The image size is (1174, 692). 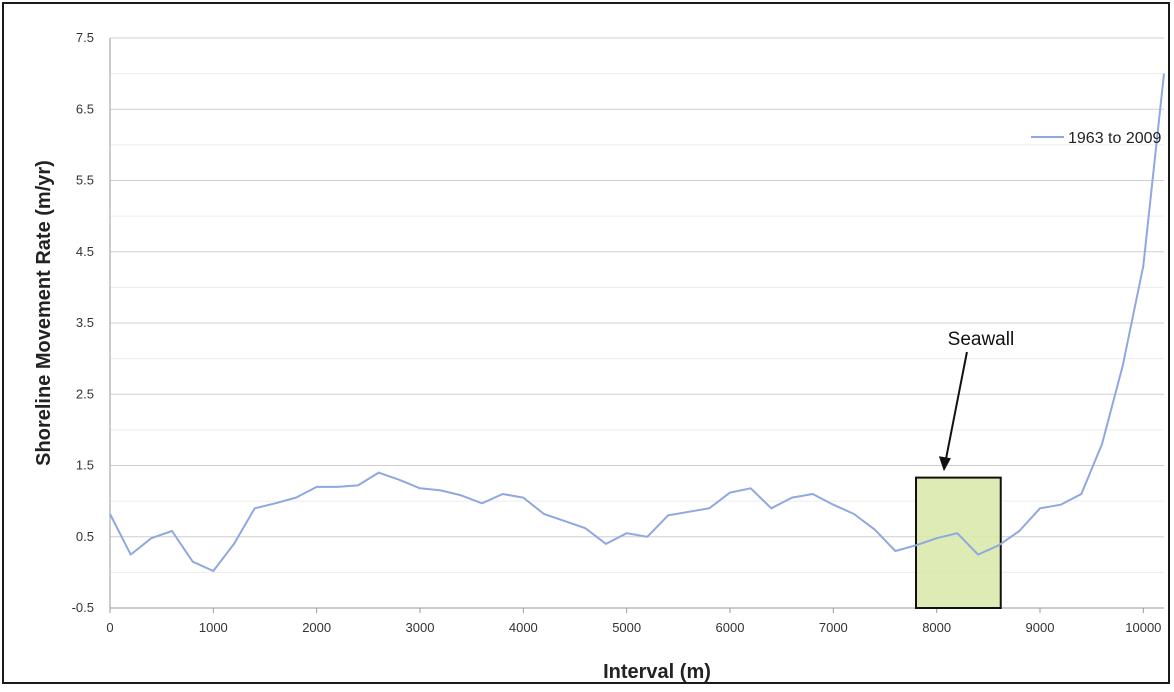 What do you see at coordinates (626, 627) in the screenshot?
I see `x-tick-label: 5000` at bounding box center [626, 627].